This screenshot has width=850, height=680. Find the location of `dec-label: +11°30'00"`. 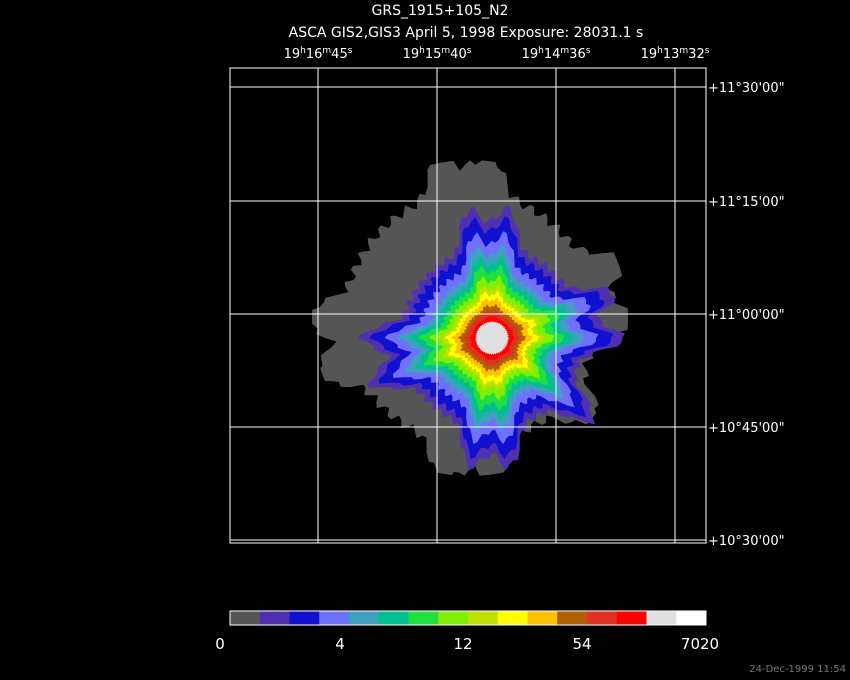

dec-label: +11°30'00" is located at coordinates (746, 88).